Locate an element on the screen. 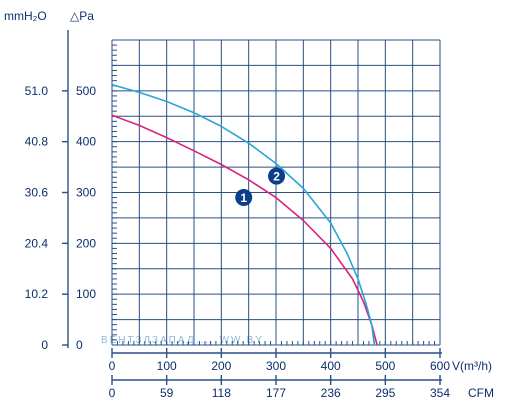  mmh2o-tick-label: 10.2 is located at coordinates (37, 294).